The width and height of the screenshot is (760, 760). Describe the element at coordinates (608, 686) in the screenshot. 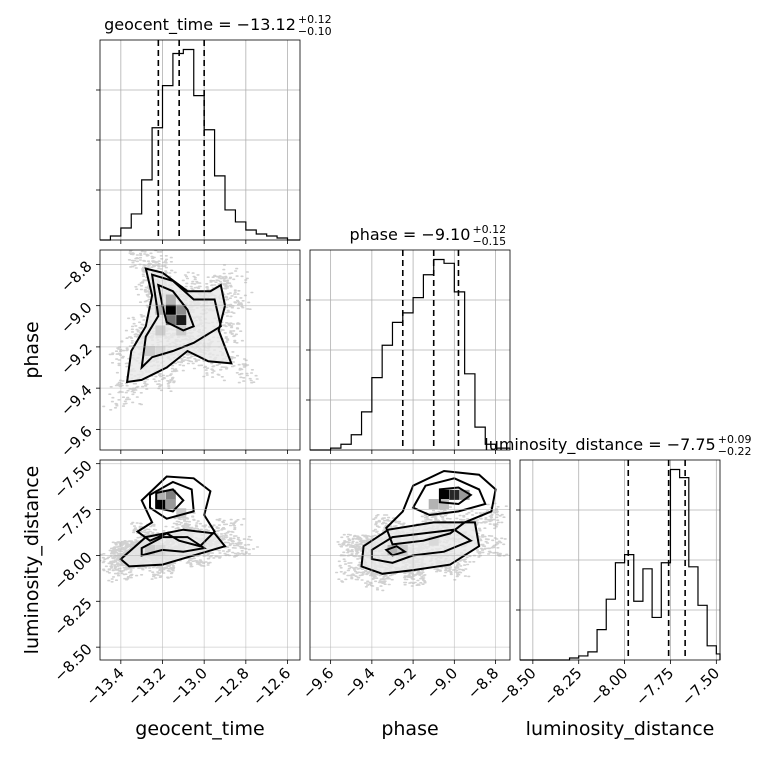

I see `xtick-label-luminosity_distance-2: −8.00` at that location.